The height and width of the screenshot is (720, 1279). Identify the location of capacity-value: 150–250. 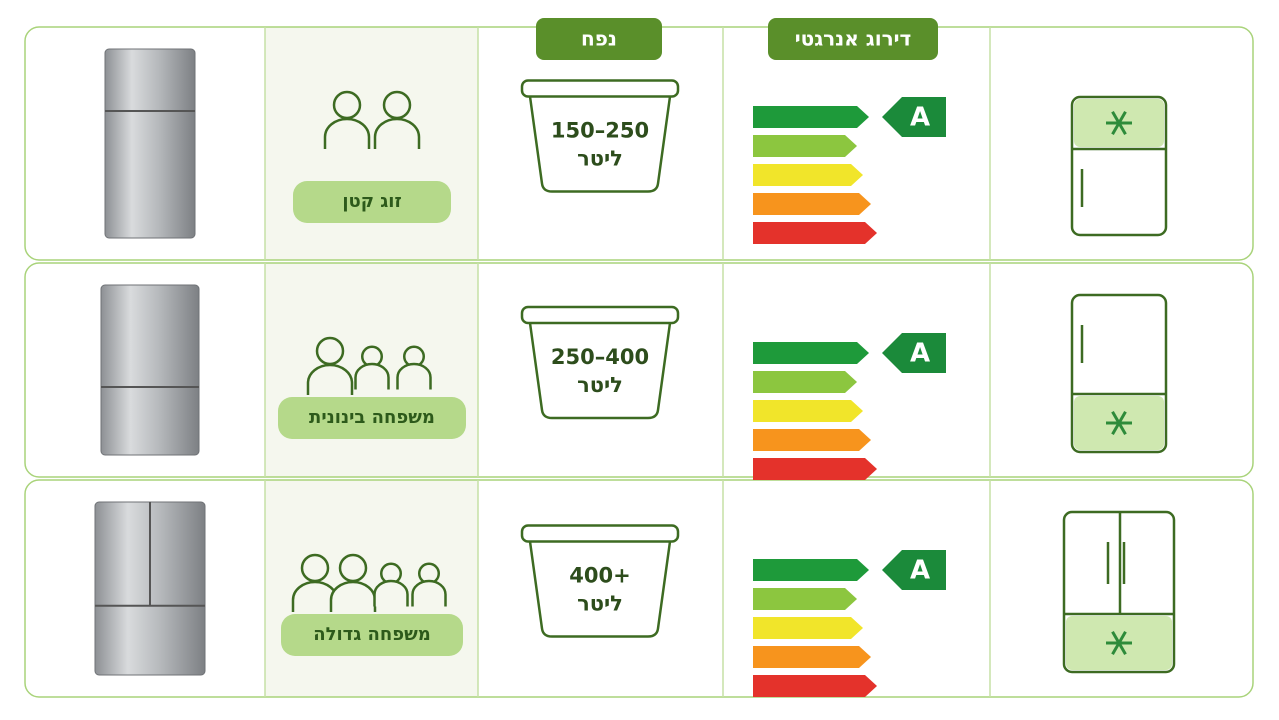
(600, 131).